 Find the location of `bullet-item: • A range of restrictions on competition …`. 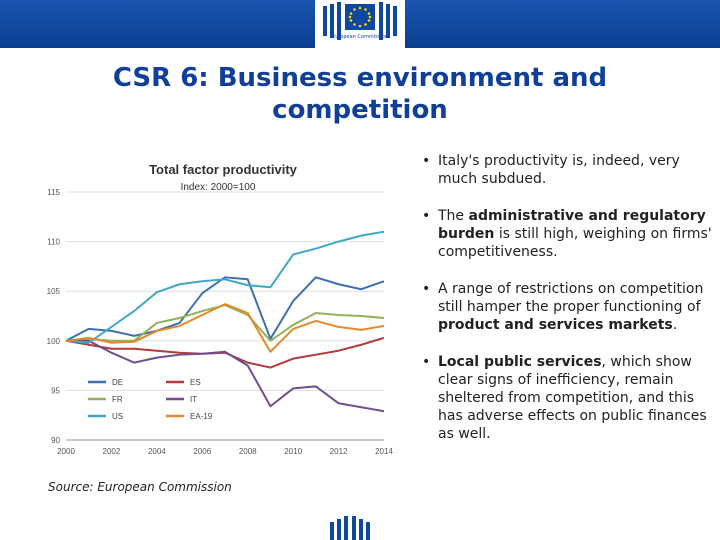

bullet-item: • A range of restrictions on competition … is located at coordinates (566, 307).